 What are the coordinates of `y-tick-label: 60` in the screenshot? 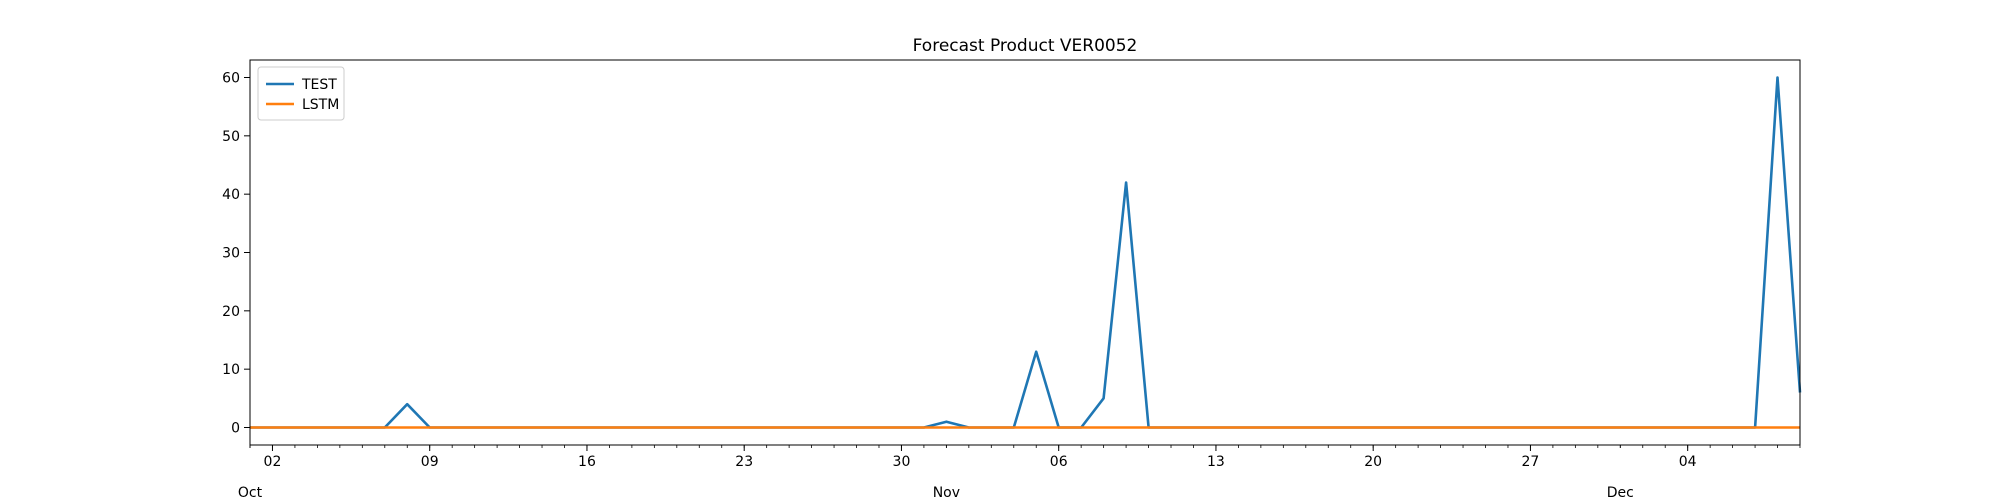 It's located at (231, 79).